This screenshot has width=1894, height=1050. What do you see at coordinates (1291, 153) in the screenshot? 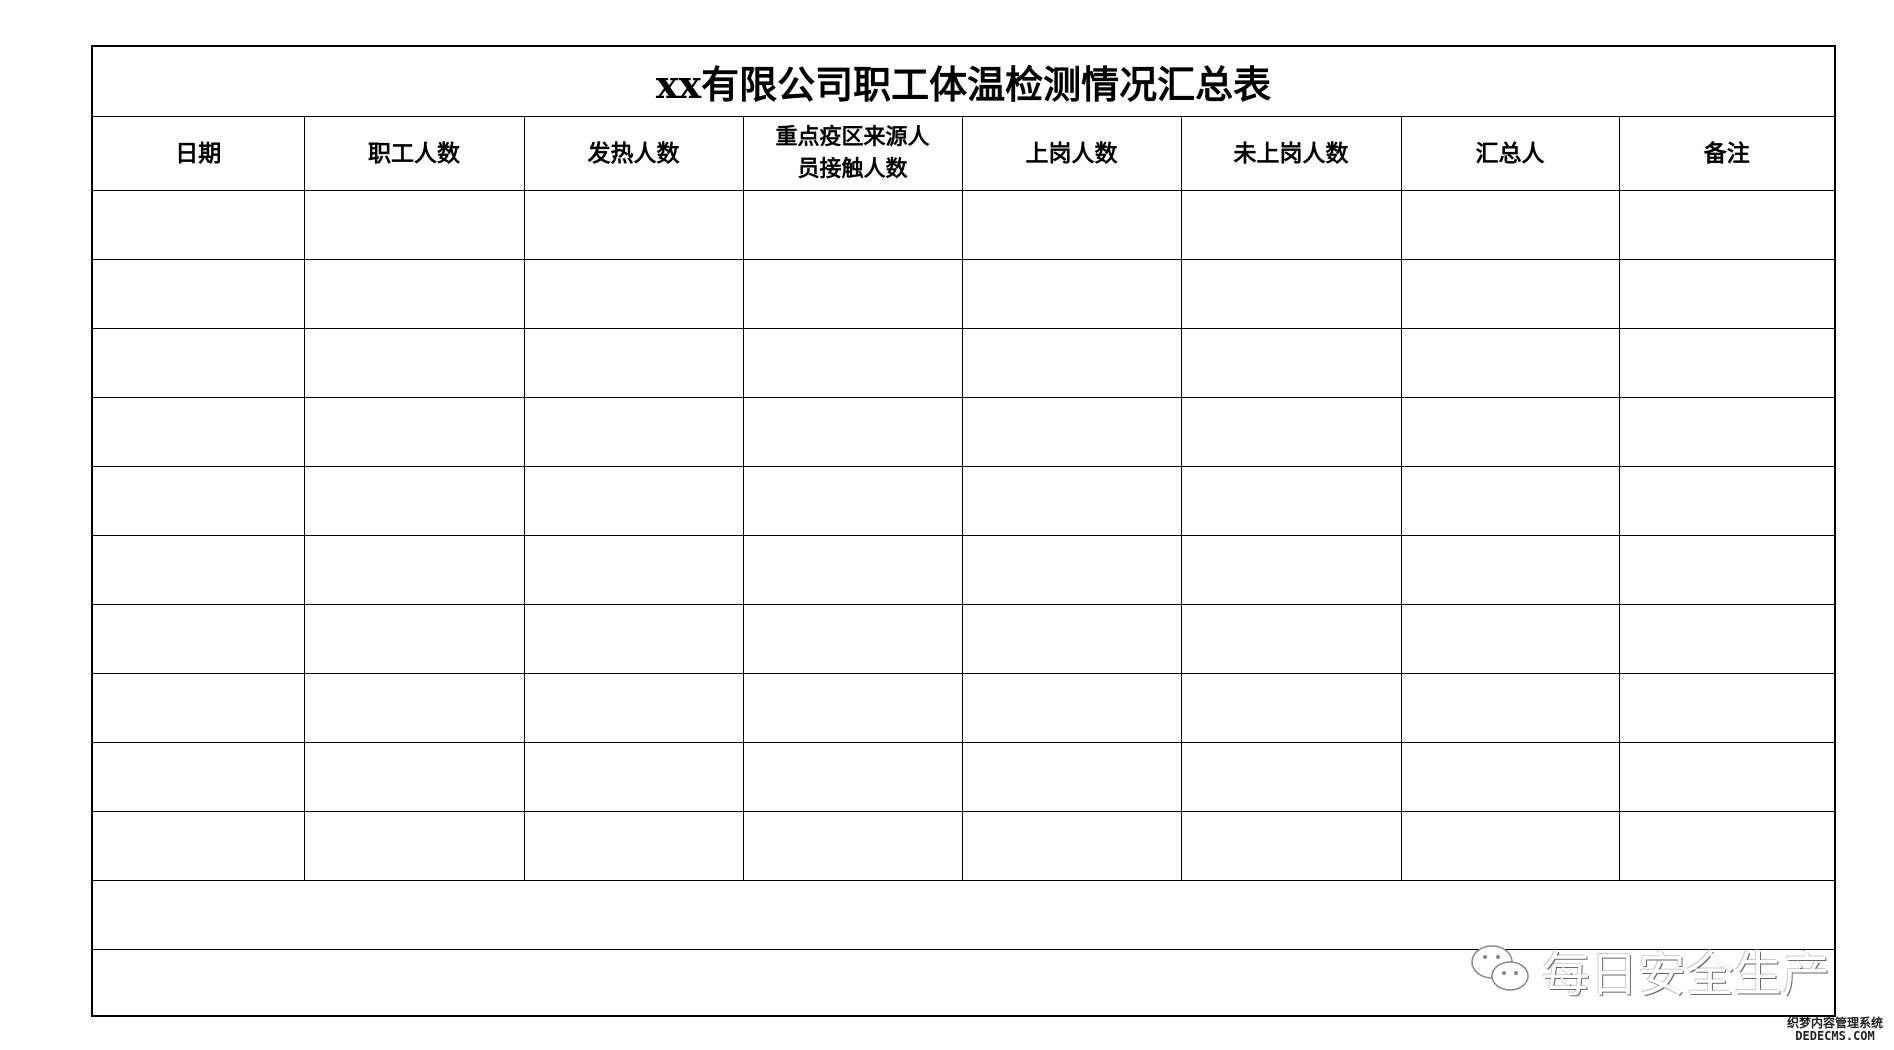
I see `column-header: 未上岗人数` at bounding box center [1291, 153].